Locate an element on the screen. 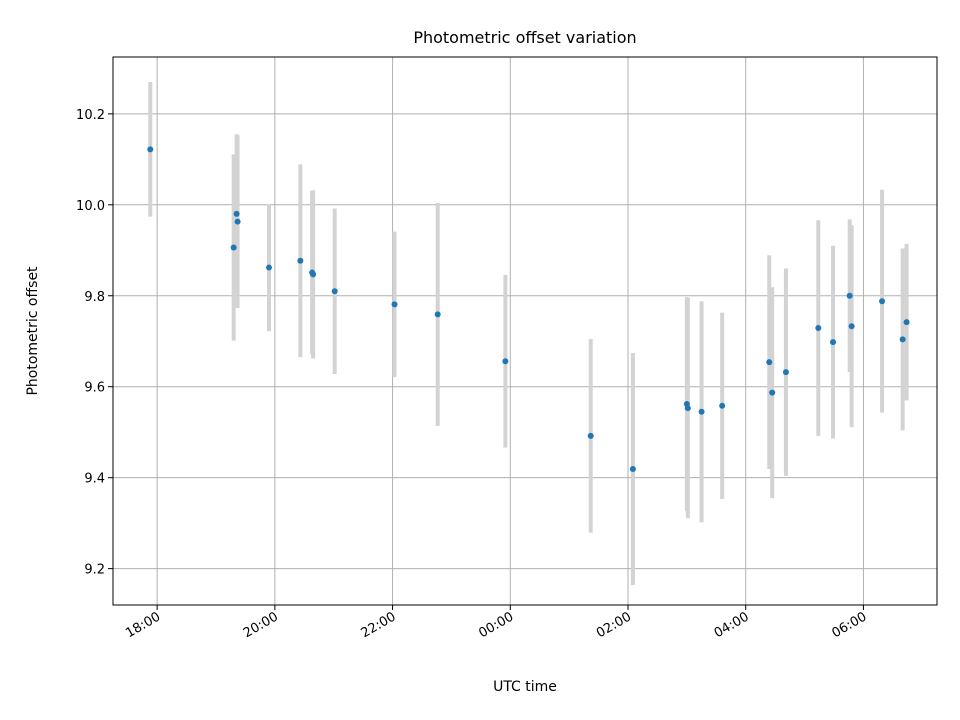 Image resolution: width=960 pixels, height=720 pixels. y-axis-ticks: 9.2 9.4 9.6 9.8 10.0 10.2 is located at coordinates (94, 343).